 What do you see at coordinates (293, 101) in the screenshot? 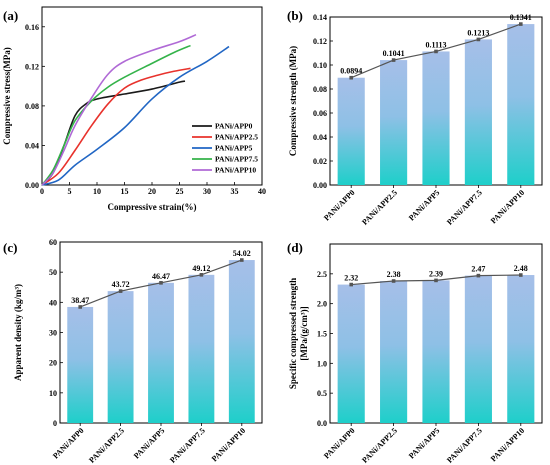
I see `y-axis-label: Compressive strength (MPa)` at bounding box center [293, 101].